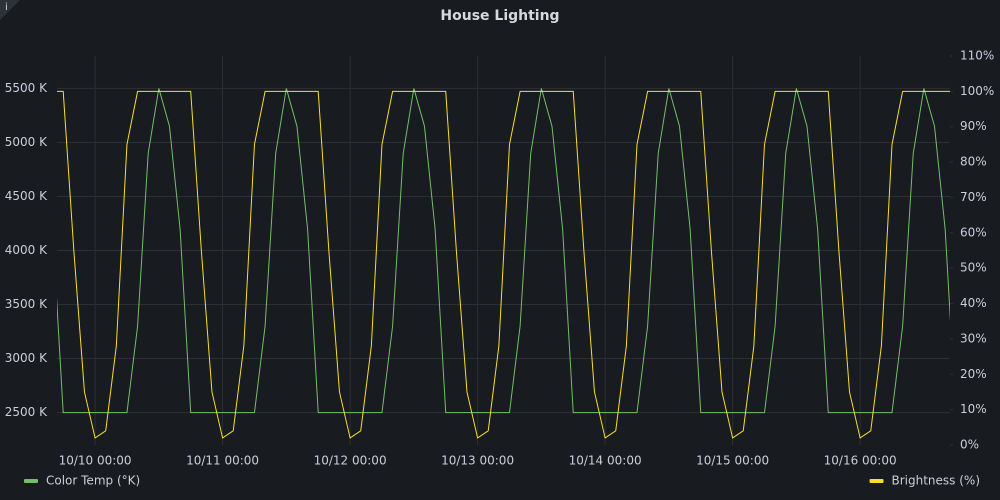 The image size is (1000, 500). What do you see at coordinates (936, 481) in the screenshot?
I see `legend-label: Brightness (%)` at bounding box center [936, 481].